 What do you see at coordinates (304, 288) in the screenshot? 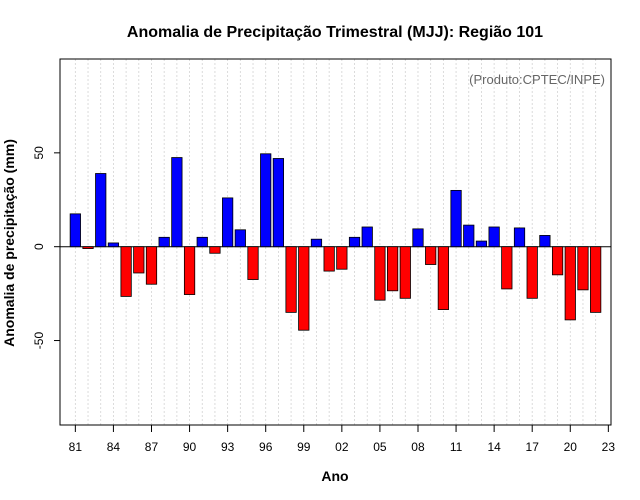
I see `bar-1999` at bounding box center [304, 288].